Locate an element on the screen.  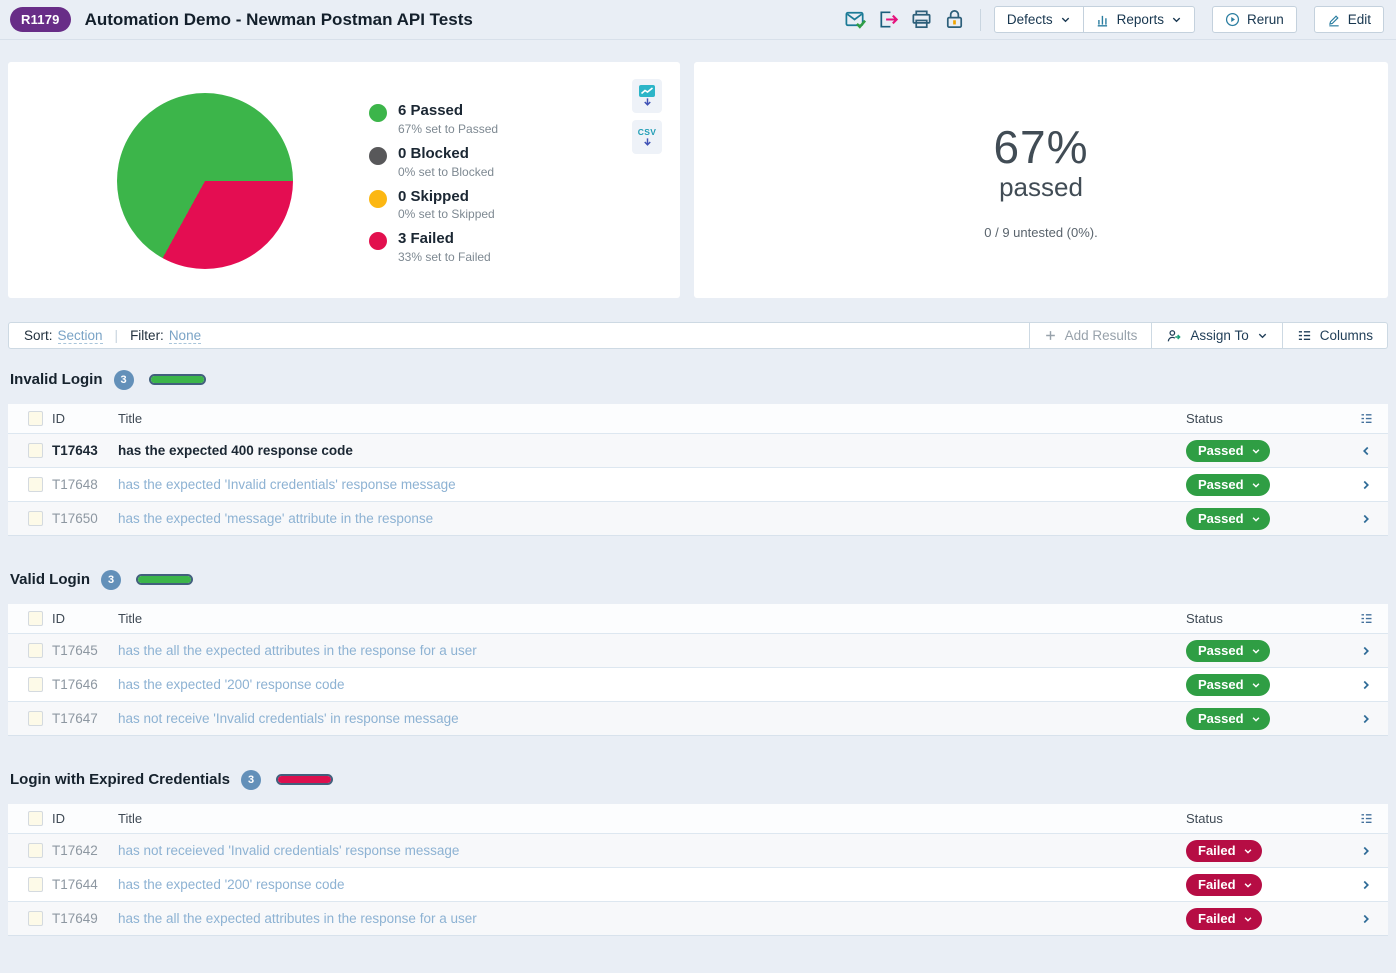
status-pie-chart is located at coordinates (205, 181).